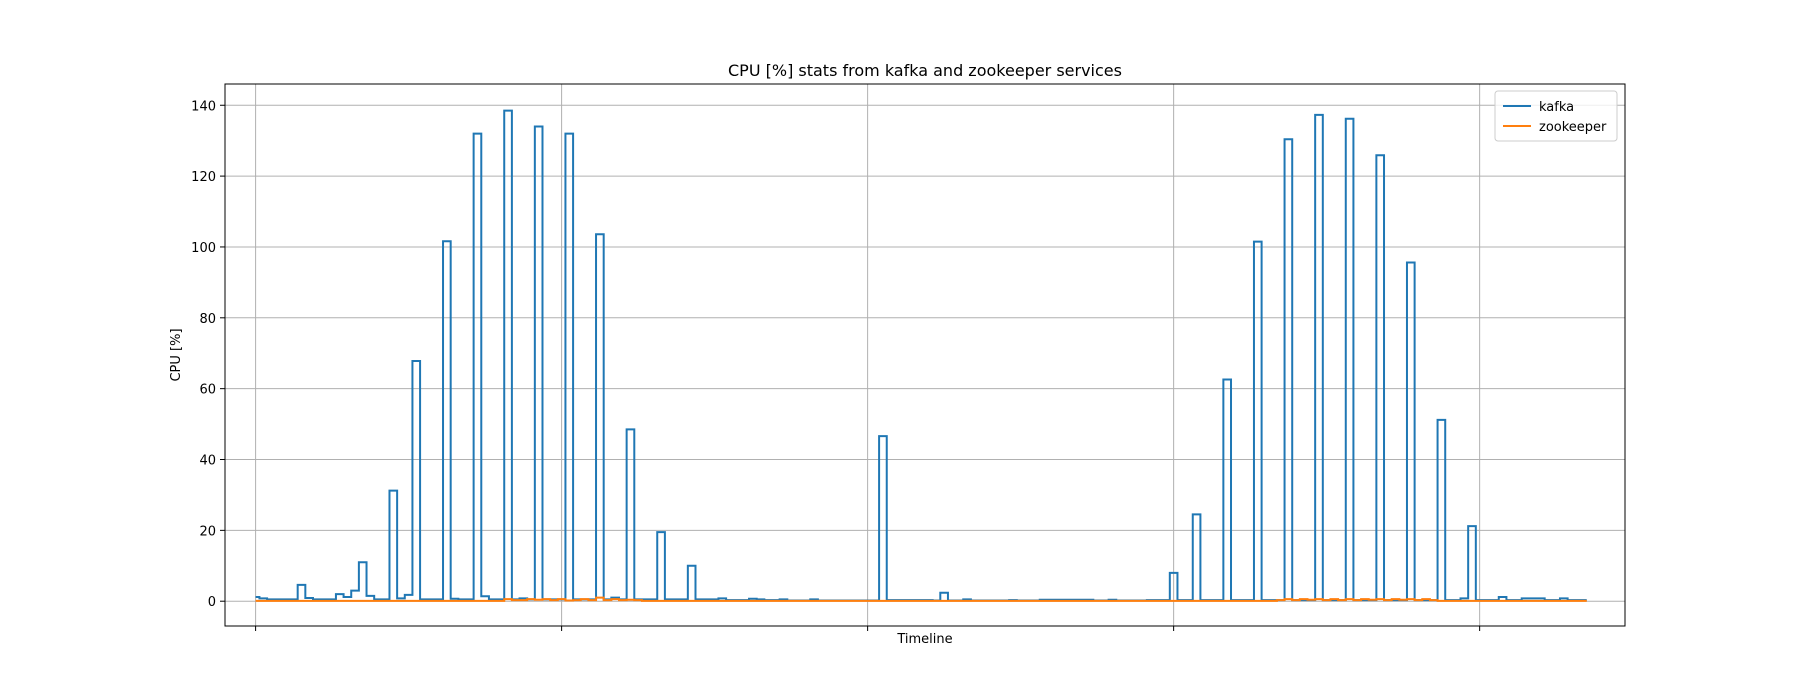  Describe the element at coordinates (203, 248) in the screenshot. I see `y-tick-label: 100` at that location.